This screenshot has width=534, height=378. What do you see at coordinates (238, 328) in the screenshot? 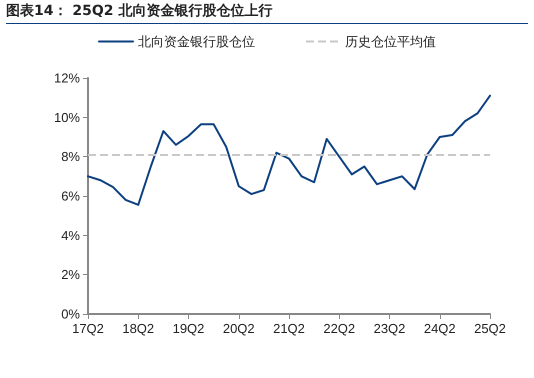
I see `x-tick-label: 20Q2` at bounding box center [238, 328].